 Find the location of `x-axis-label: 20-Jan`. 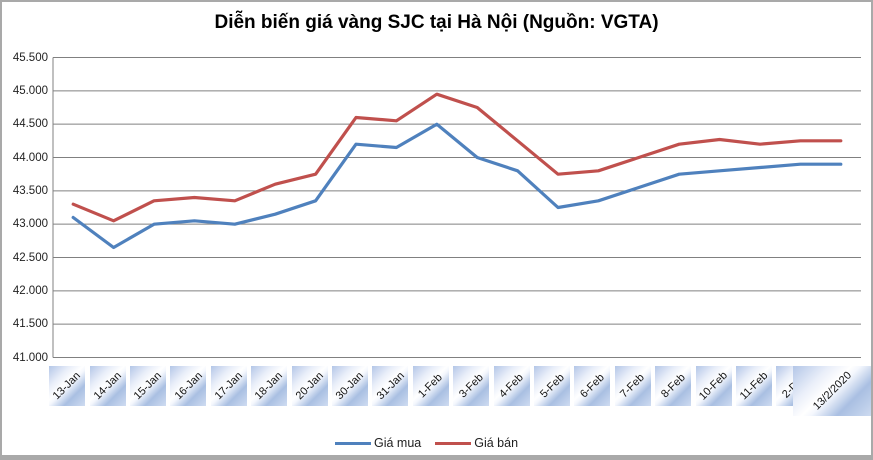

x-axis-label: 20-Jan is located at coordinates (309, 386).